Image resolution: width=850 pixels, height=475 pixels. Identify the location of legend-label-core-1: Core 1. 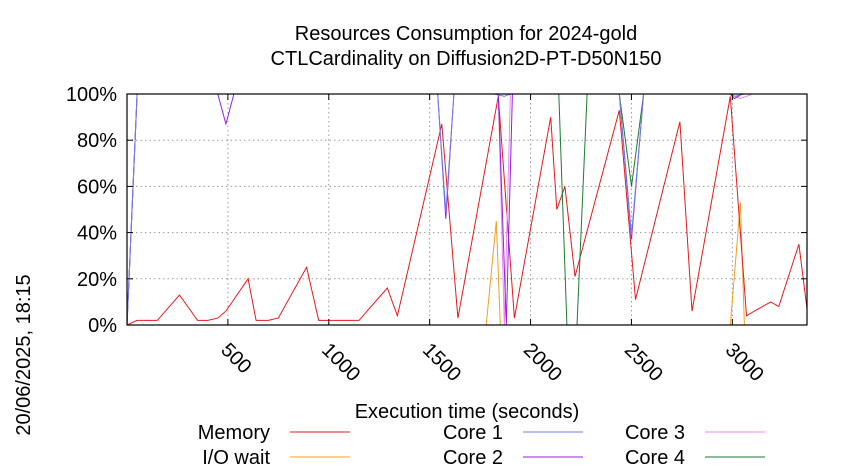
(473, 433).